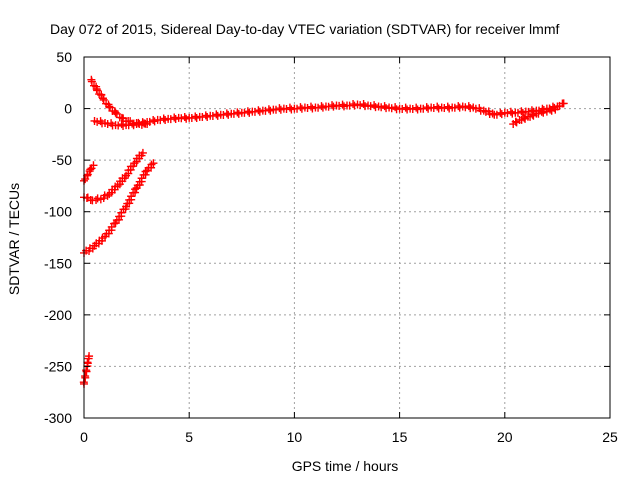  I want to click on x-axis-label: GPS time / hours, so click(345, 466).